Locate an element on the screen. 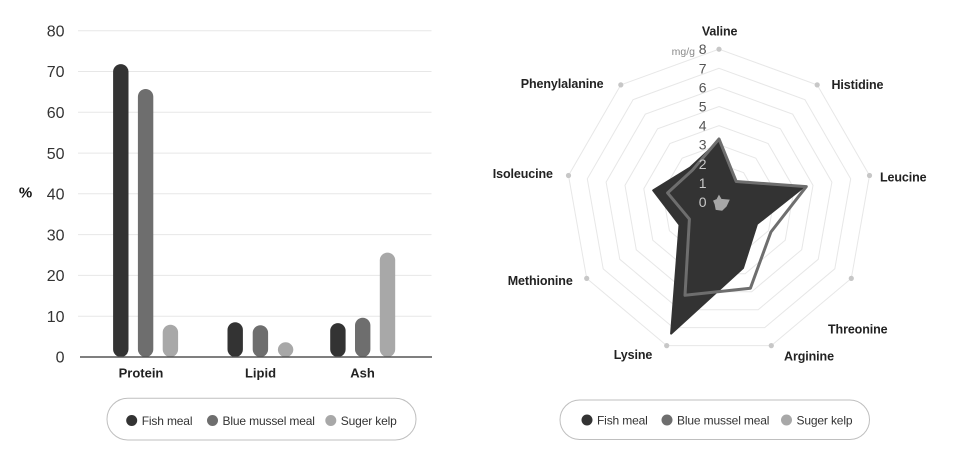  svg-text: Lipid is located at coordinates (260, 373).